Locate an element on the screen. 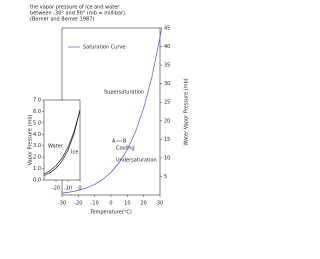  y-axis-label: Vapor Pressure (mb) is located at coordinates (31, 140).